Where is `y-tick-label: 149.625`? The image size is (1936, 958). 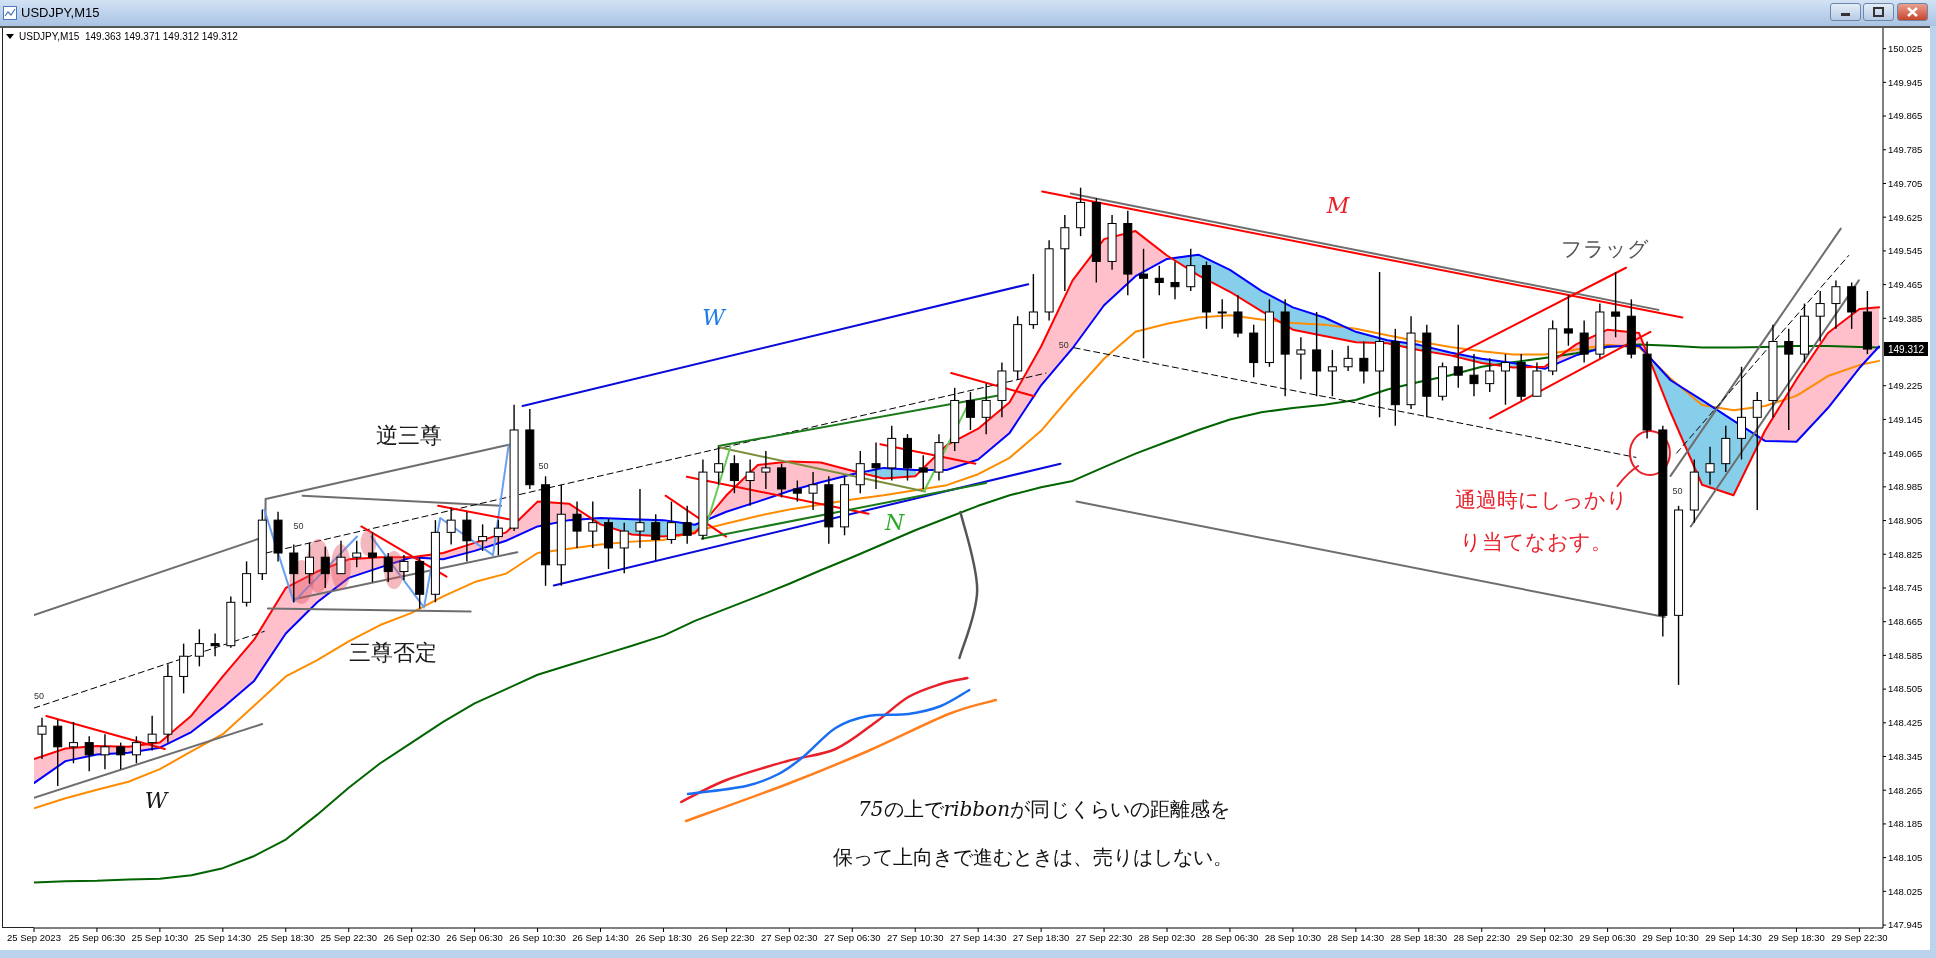
y-tick-label: 149.625 is located at coordinates (1905, 217).